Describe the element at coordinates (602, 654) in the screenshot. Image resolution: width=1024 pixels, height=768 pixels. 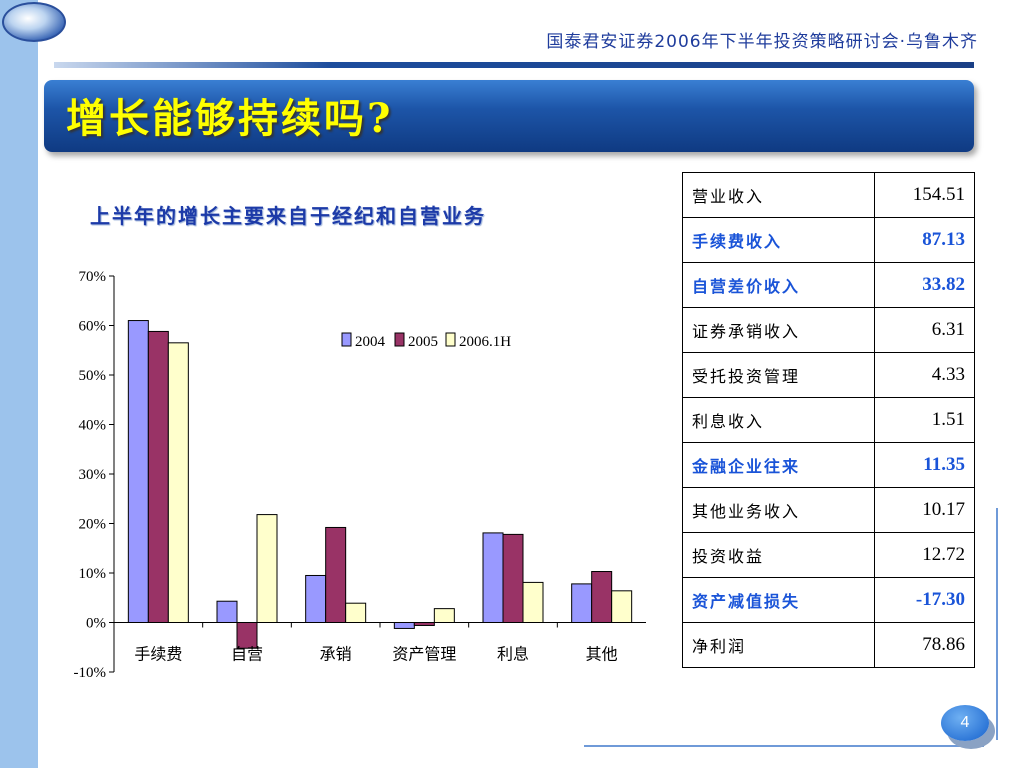
I see `x-category-label: 其他` at that location.